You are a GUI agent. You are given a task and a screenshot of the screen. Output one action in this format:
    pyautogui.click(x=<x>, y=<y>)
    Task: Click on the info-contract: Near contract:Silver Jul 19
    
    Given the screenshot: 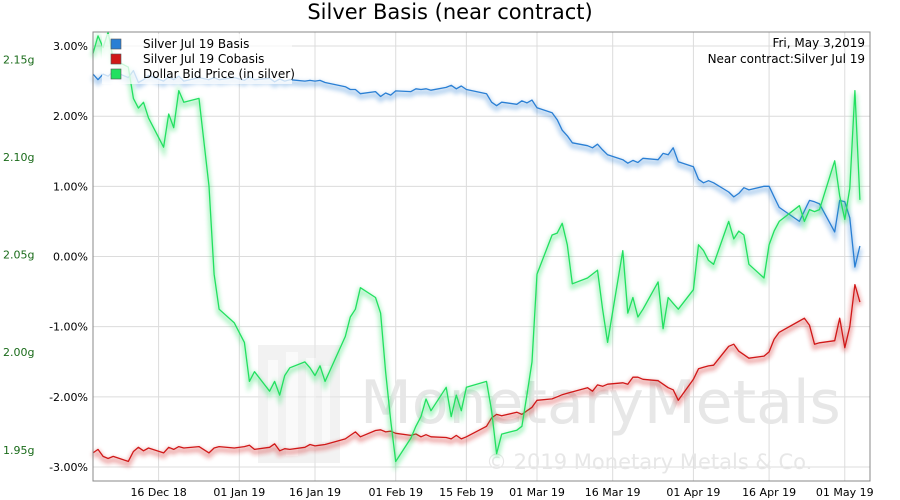 What is the action you would take?
    pyautogui.click(x=786, y=59)
    